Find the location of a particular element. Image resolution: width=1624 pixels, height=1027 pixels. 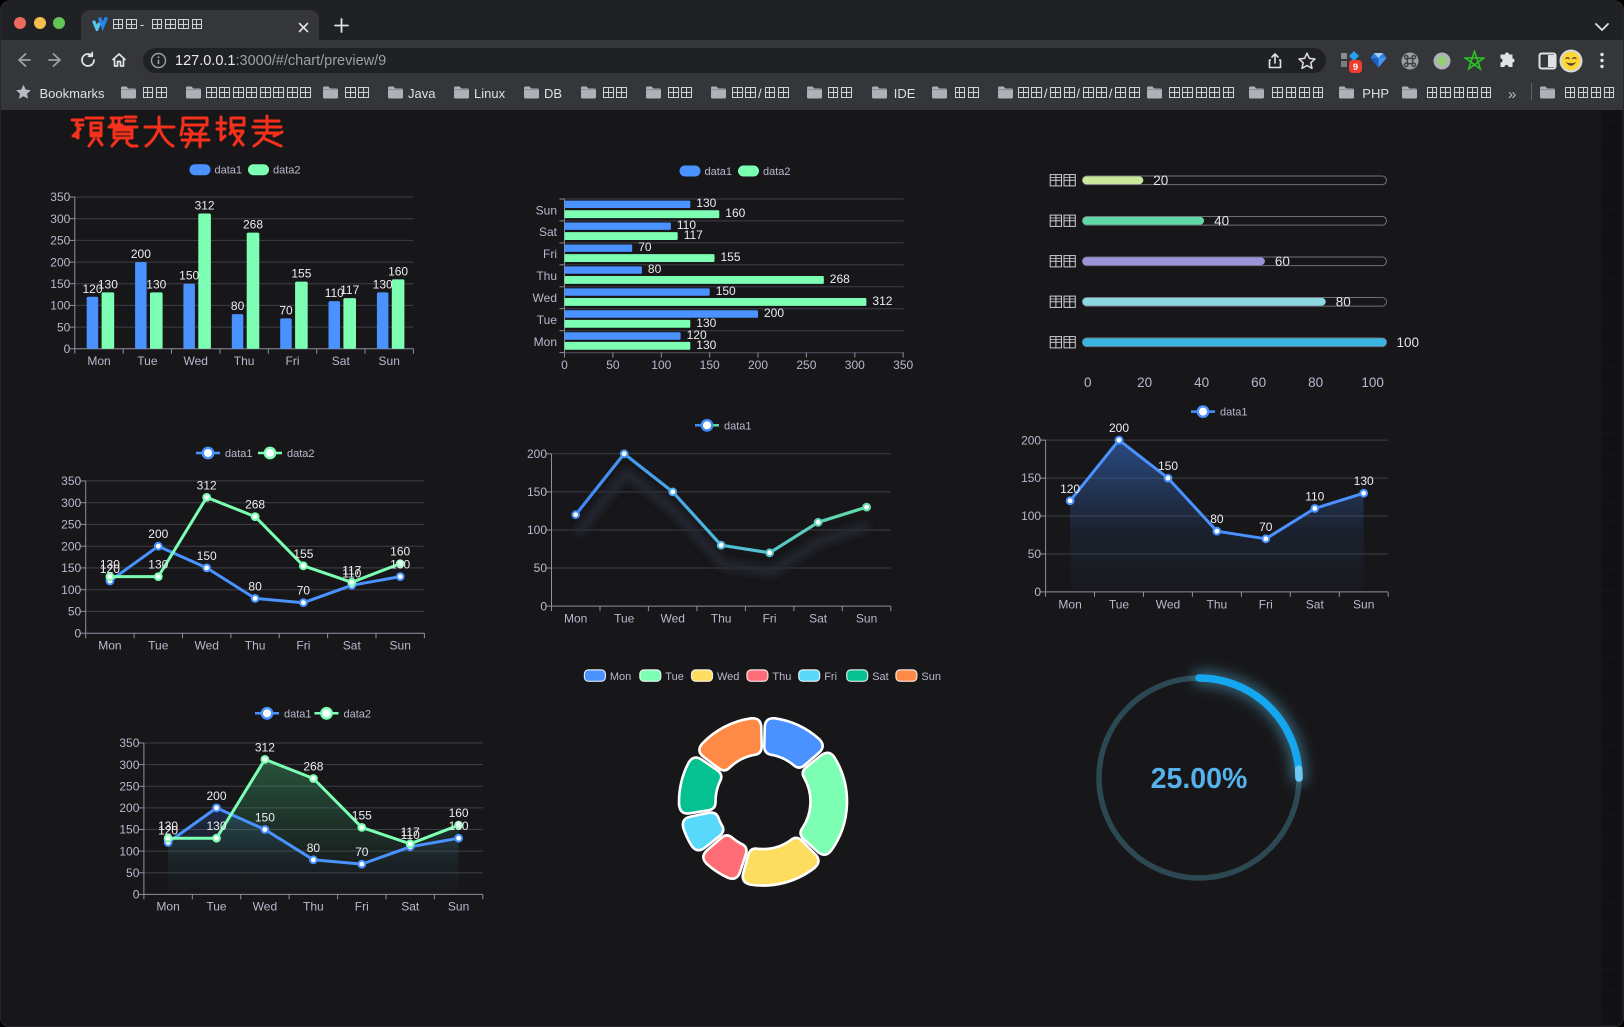

svg-text: 9 is located at coordinates (1355, 67).